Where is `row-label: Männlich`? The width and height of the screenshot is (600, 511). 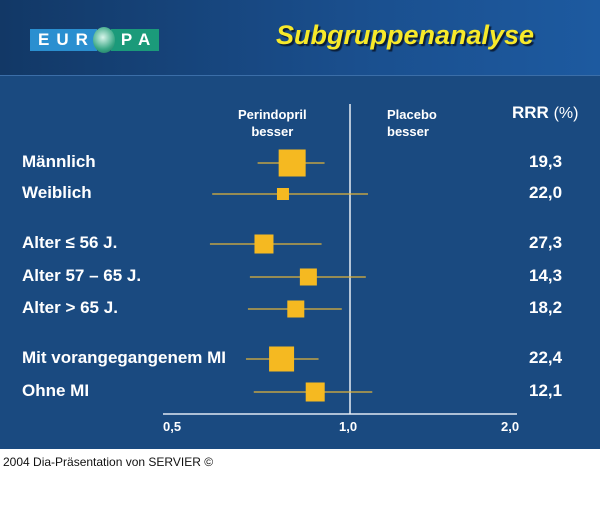
row-label: Männlich is located at coordinates (59, 161).